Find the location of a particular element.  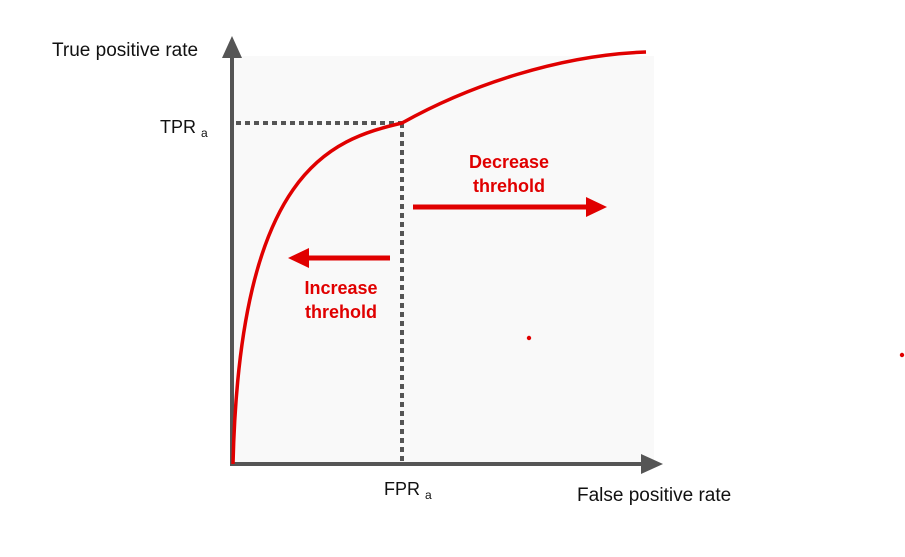

tpr-marker-main: TPR is located at coordinates (178, 127).